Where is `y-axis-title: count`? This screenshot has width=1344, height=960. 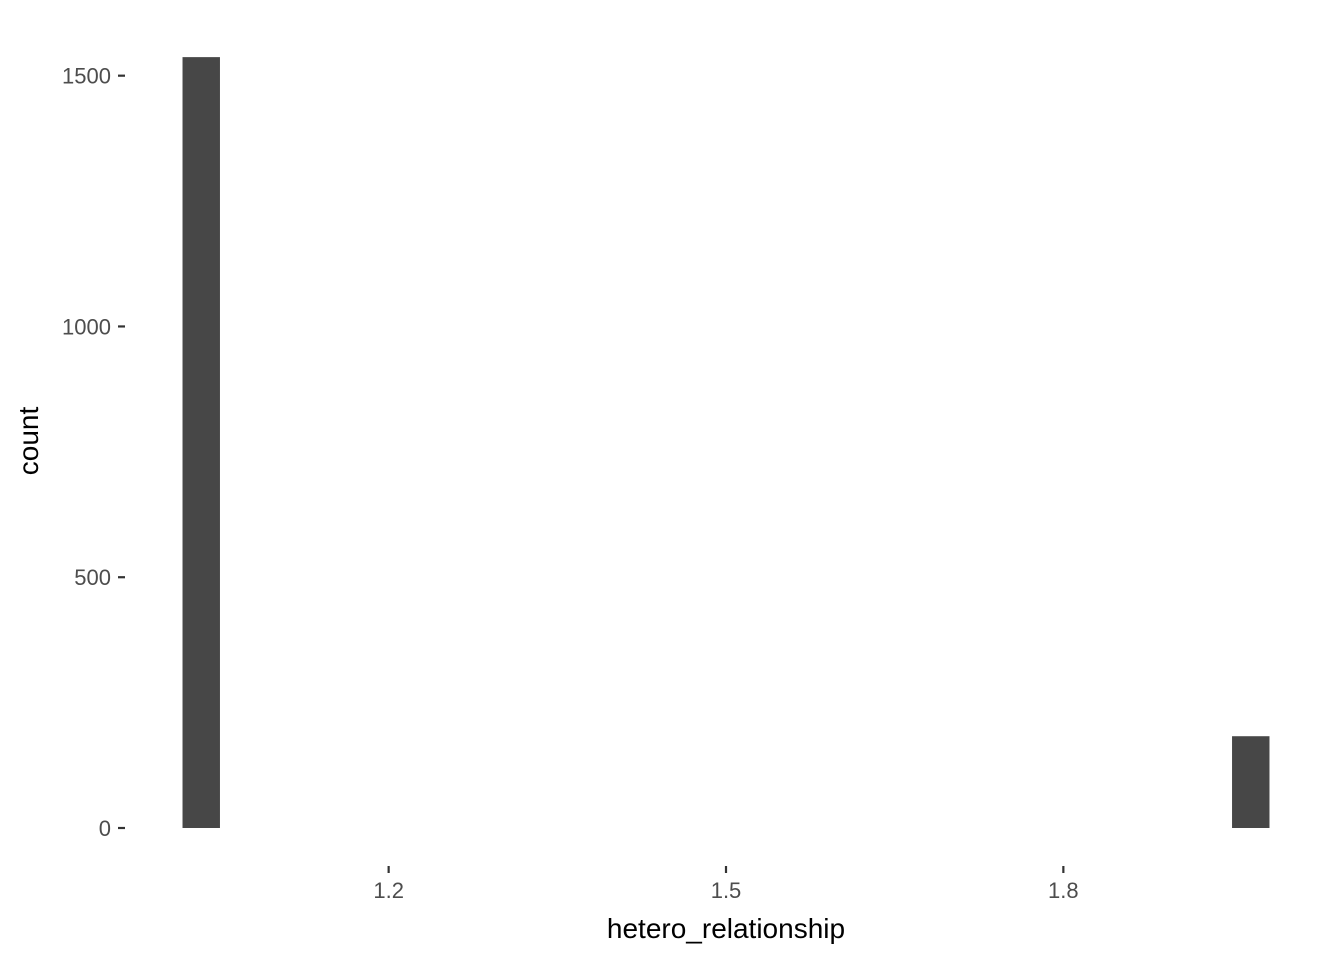 y-axis-title: count is located at coordinates (28, 441).